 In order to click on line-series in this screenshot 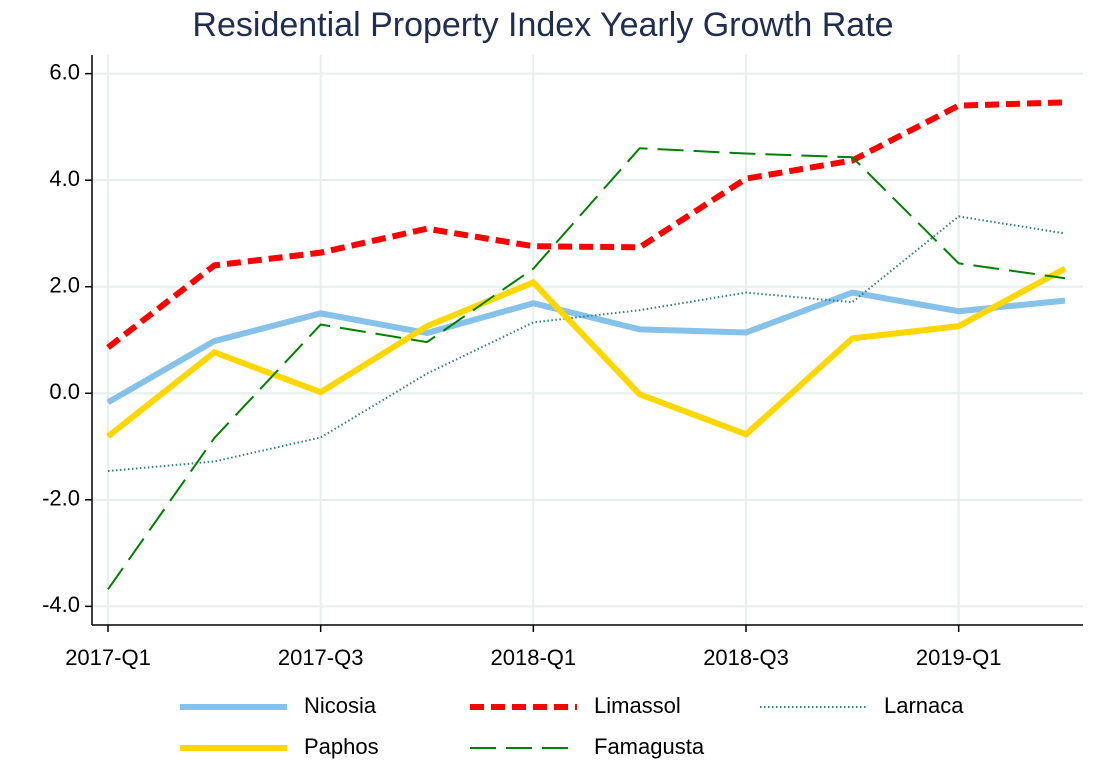, I will do `click(586, 347)`.